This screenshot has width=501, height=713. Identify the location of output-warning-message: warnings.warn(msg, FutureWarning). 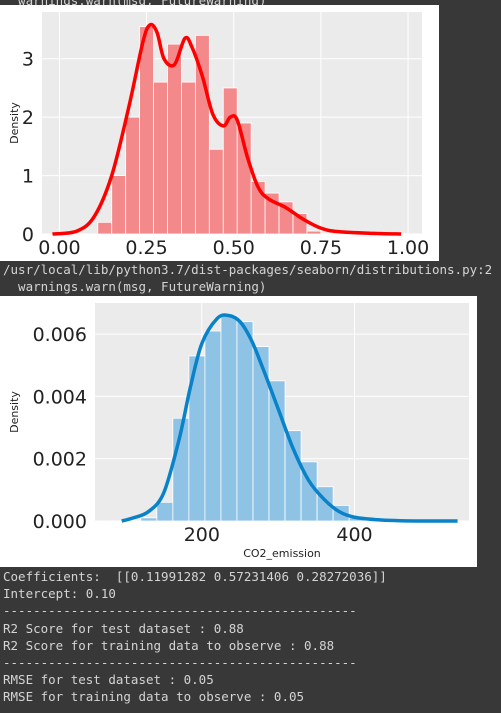
(135, 286).